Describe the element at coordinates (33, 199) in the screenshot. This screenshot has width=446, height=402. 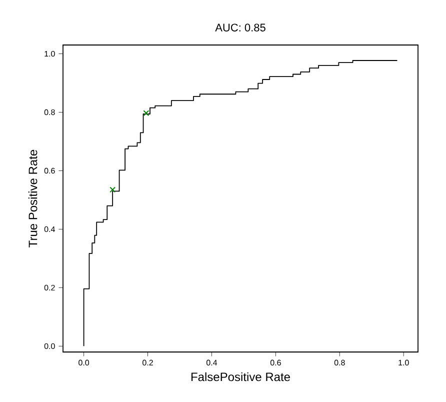
I see `y-axis-title: True Positive Rate` at that location.